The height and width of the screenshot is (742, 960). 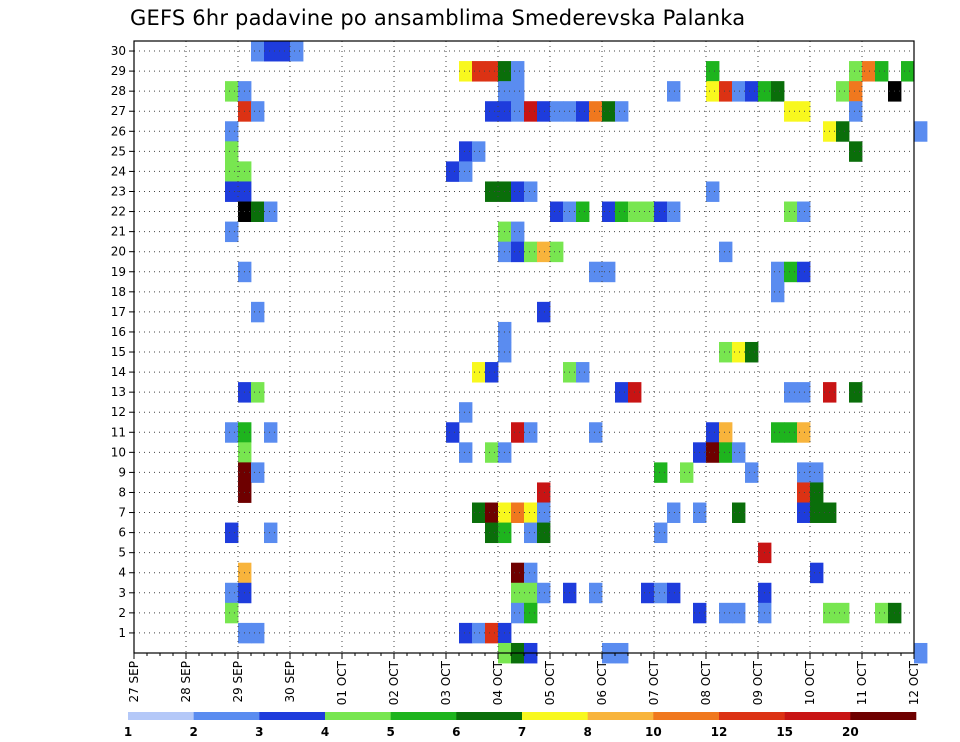 I want to click on y-tick-label: 20, so click(x=118, y=252).